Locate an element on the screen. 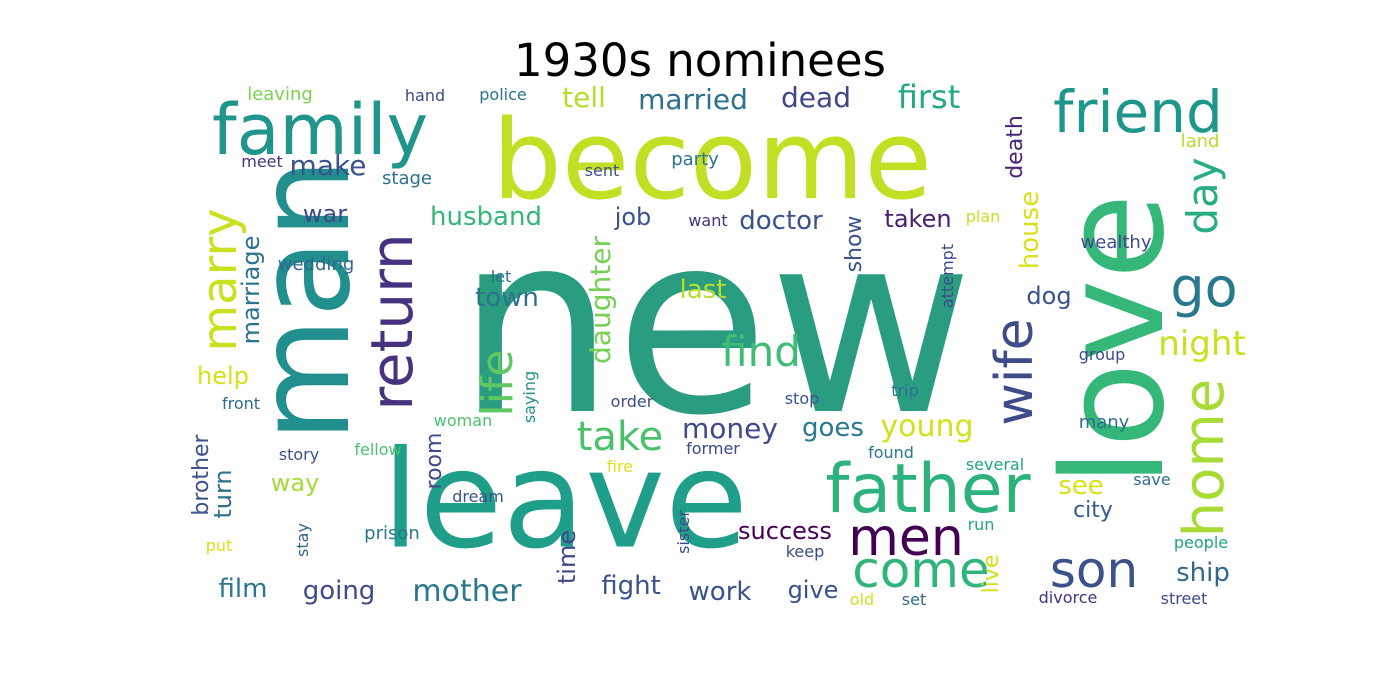  word-first: first is located at coordinates (929, 98).